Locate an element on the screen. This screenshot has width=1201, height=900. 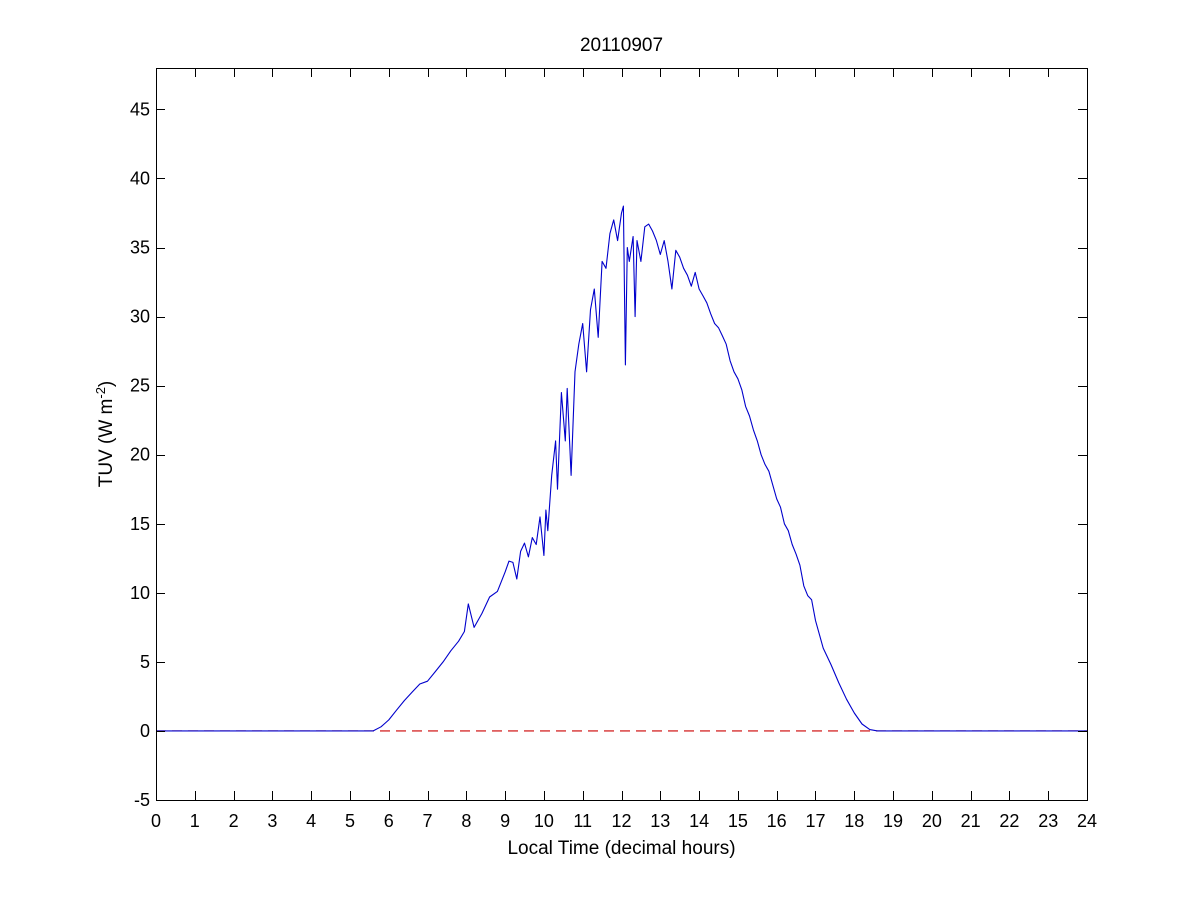
x-tick-label: 15 is located at coordinates (738, 821).